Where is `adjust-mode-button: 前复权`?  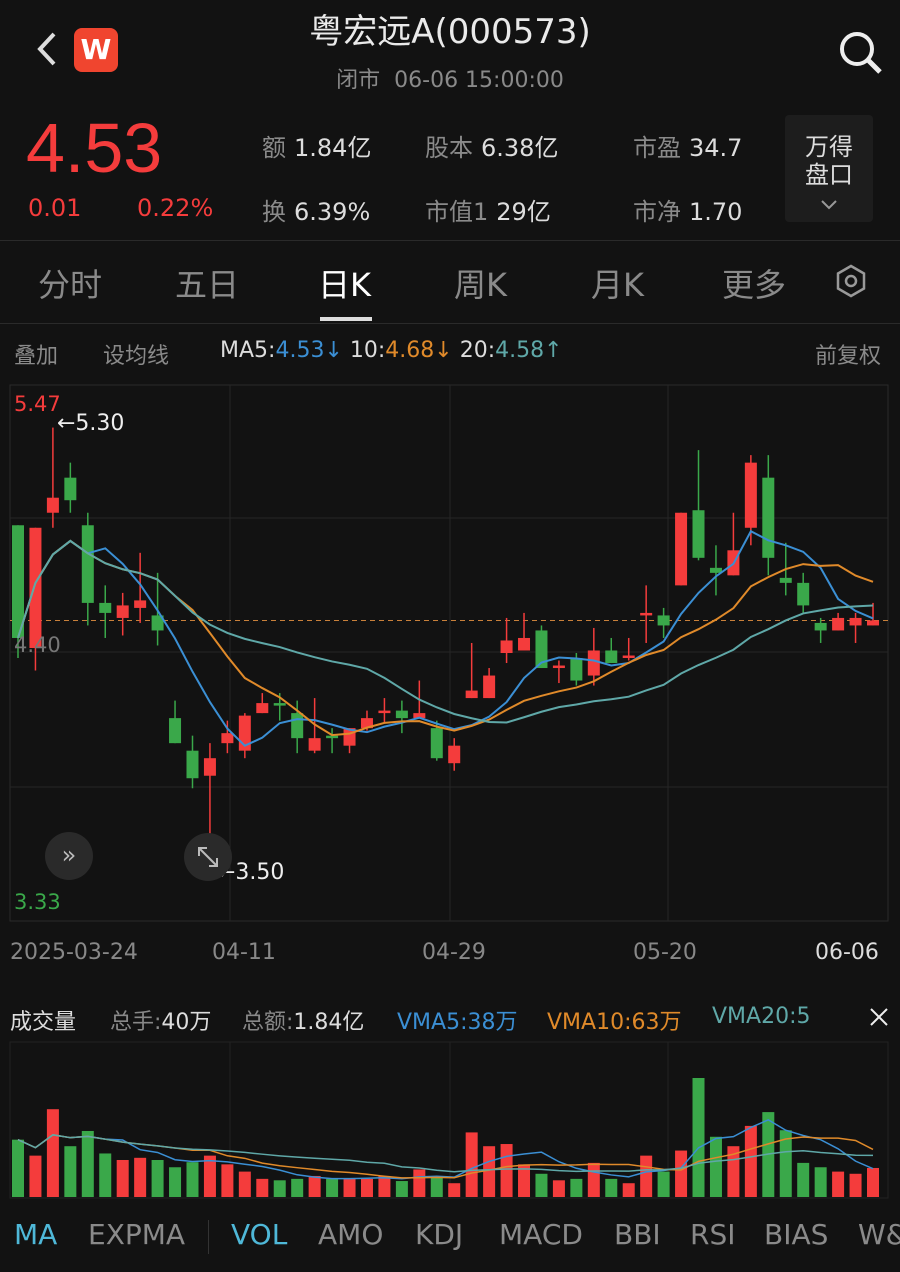 adjust-mode-button: 前复权 is located at coordinates (848, 356).